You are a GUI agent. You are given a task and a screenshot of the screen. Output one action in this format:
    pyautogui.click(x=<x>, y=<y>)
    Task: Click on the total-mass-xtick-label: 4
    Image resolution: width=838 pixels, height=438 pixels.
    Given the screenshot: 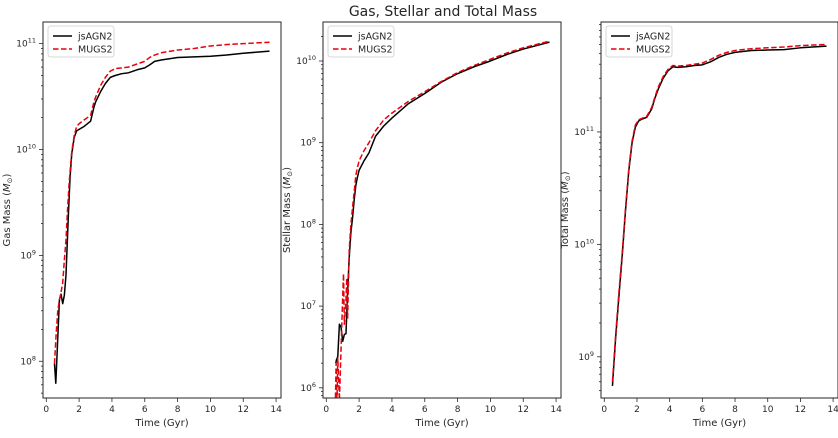 What is the action you would take?
    pyautogui.click(x=670, y=410)
    